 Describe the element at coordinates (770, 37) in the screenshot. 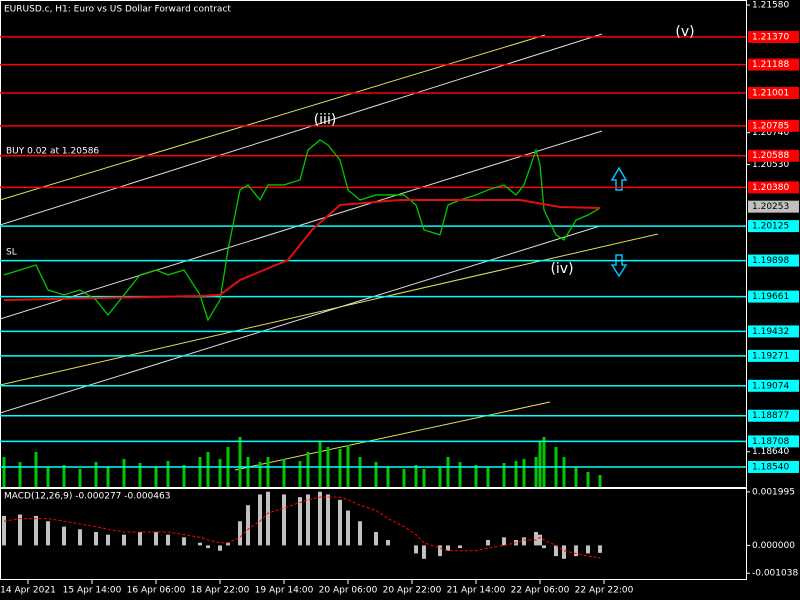

I see `level-label: 1.21370` at that location.